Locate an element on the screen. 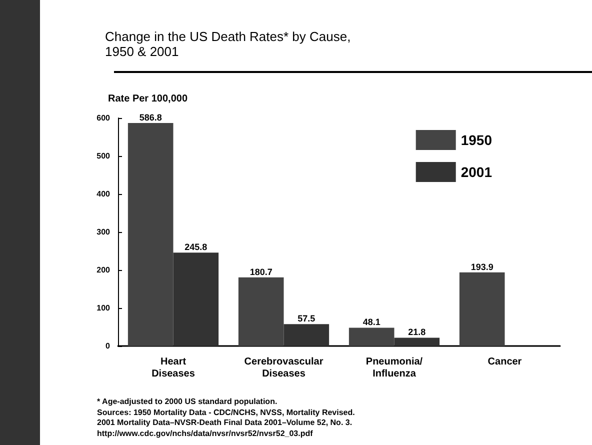  legend-label: 2001 is located at coordinates (476, 172).